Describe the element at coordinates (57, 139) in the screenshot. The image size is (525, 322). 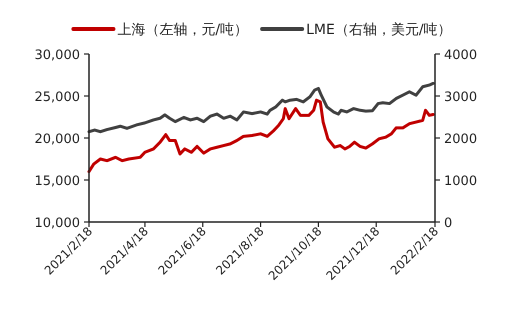
I see `y-tick-label: 20,000` at that location.